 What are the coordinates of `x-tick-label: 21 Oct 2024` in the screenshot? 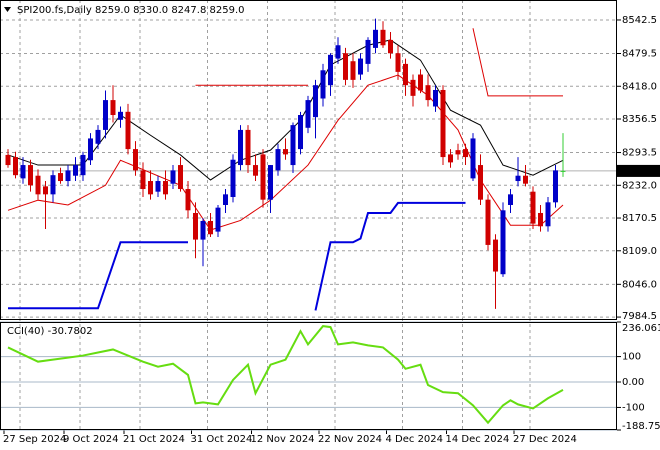 It's located at (154, 439).